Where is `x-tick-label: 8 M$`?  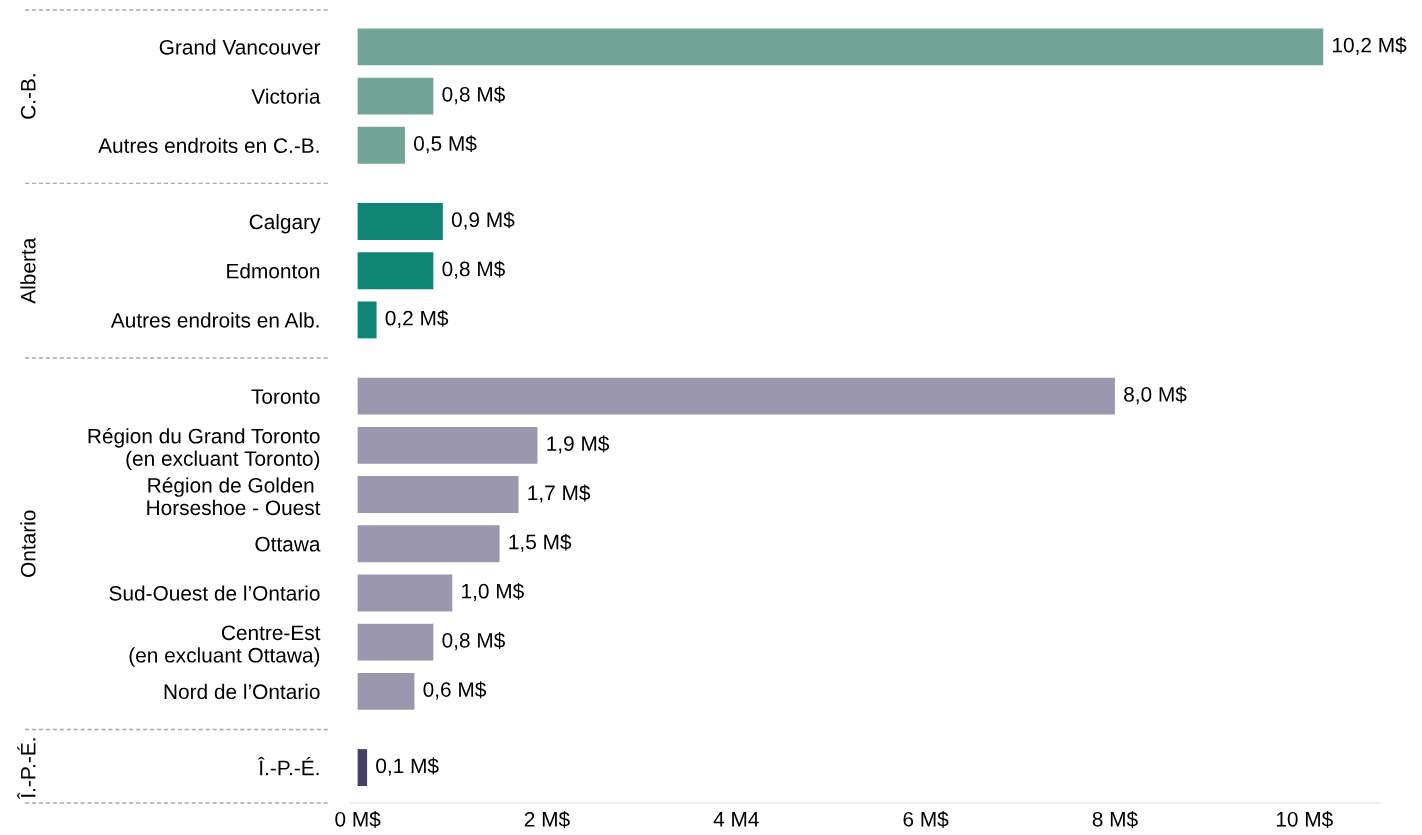
x-tick-label: 8 M$ is located at coordinates (1115, 819).